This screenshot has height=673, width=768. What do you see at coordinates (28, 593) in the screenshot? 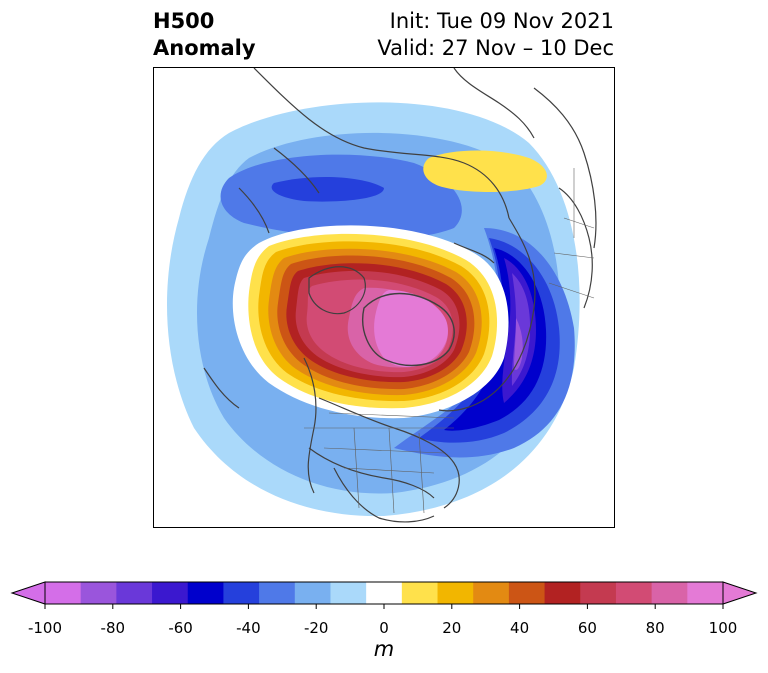
I see `colorbar-extend-low` at bounding box center [28, 593].